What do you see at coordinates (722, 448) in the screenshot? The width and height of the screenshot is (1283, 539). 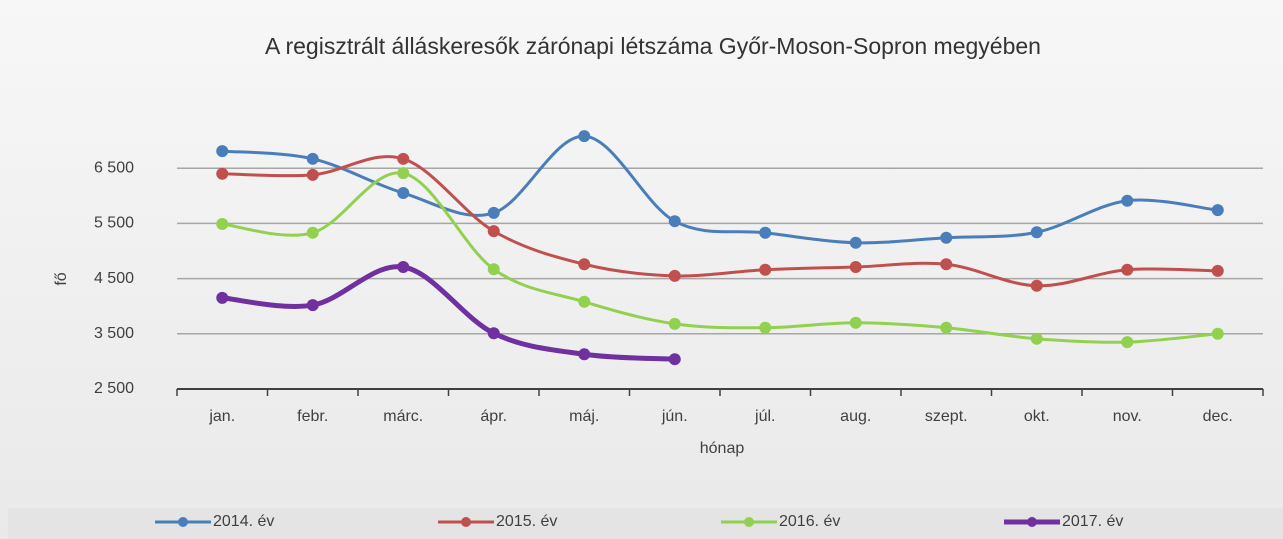 I see `x-axis-title: hónap` at bounding box center [722, 448].